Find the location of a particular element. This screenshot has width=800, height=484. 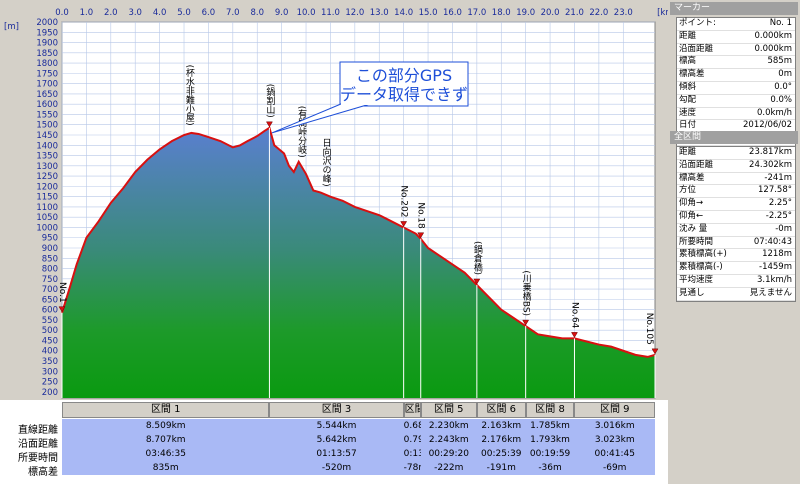

y-tick-label: 1250 is located at coordinates (47, 177).